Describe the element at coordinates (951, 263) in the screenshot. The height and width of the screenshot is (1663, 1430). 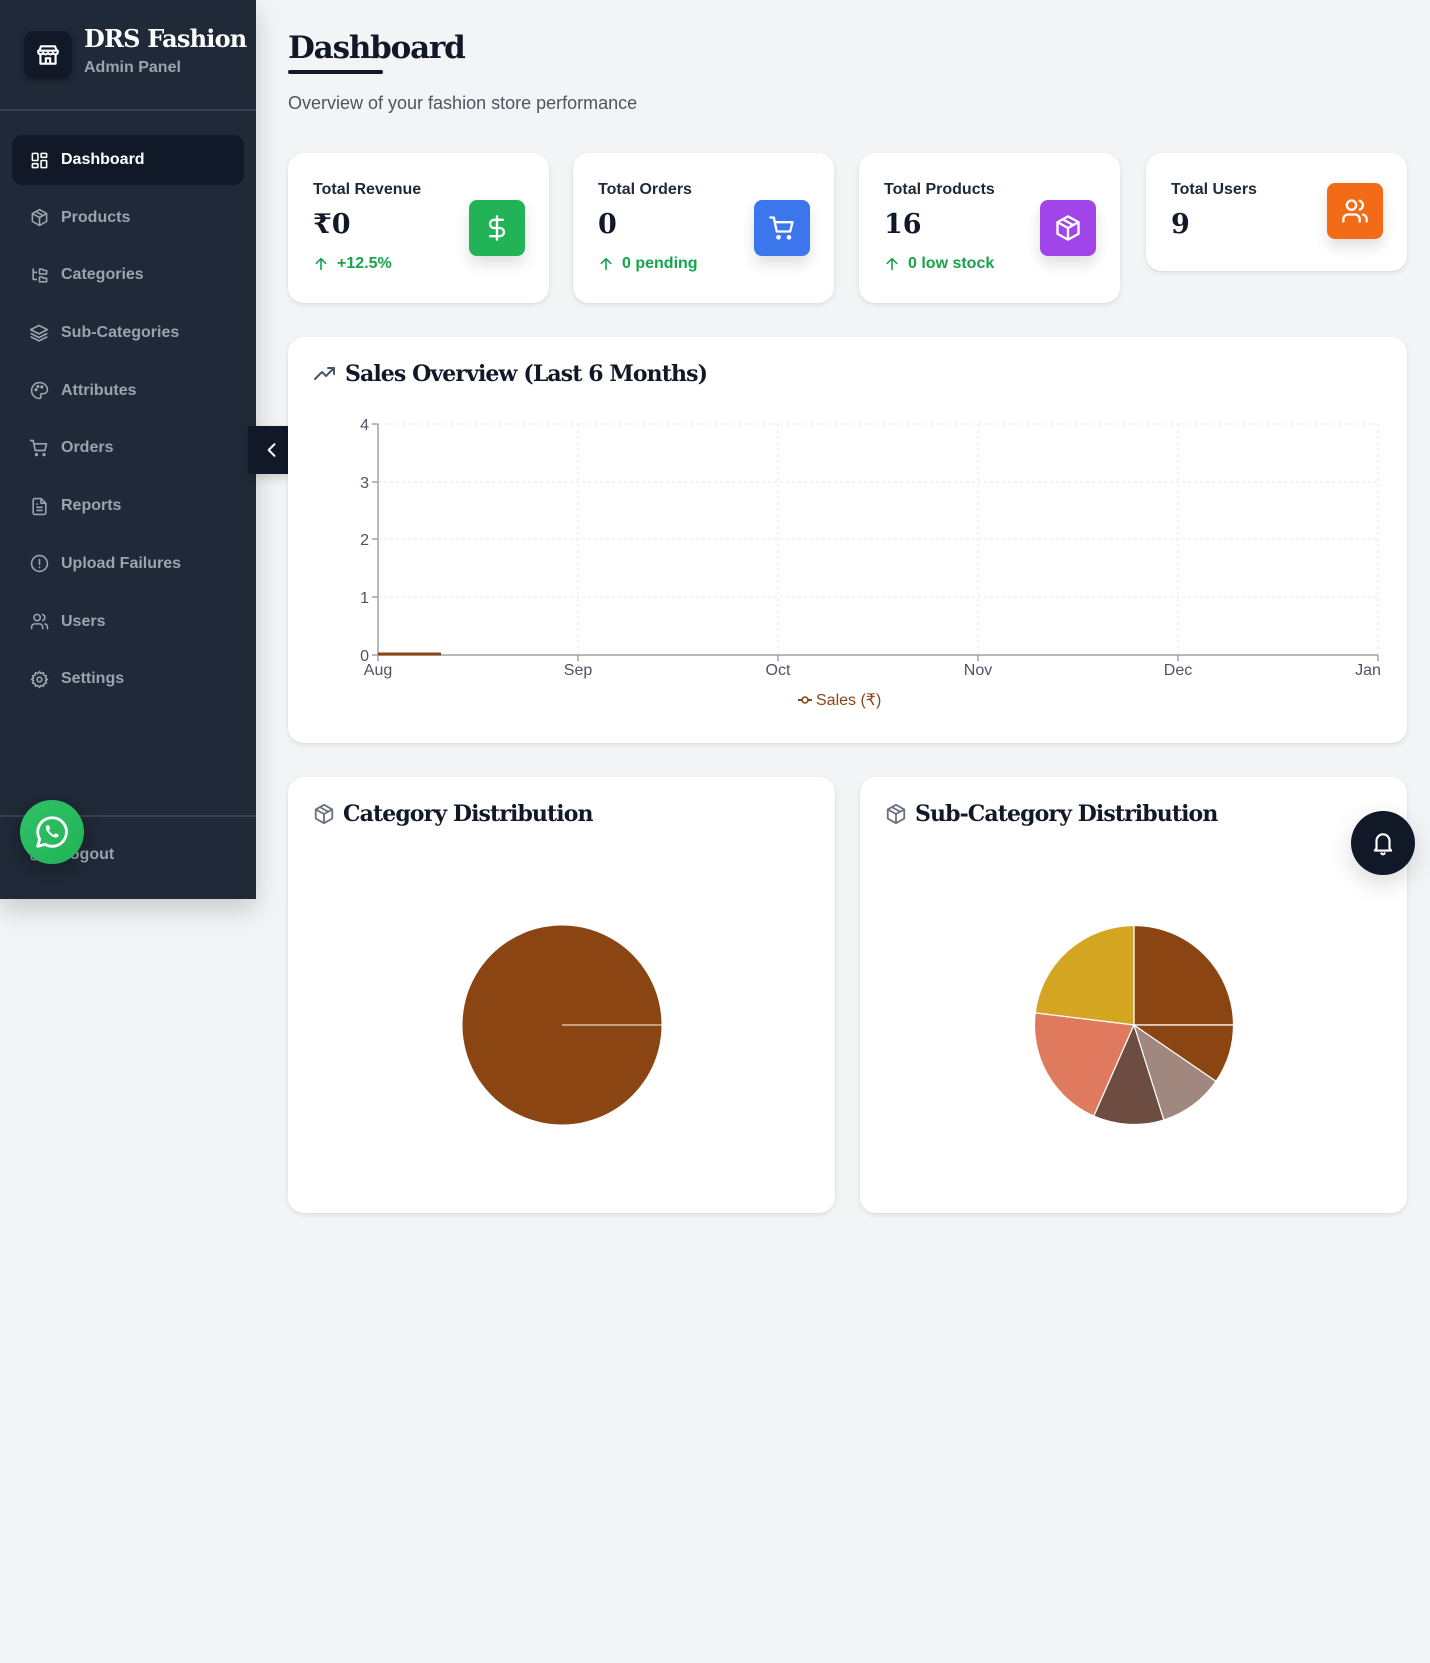
I see `stat-trend-text: 0 low stock` at that location.